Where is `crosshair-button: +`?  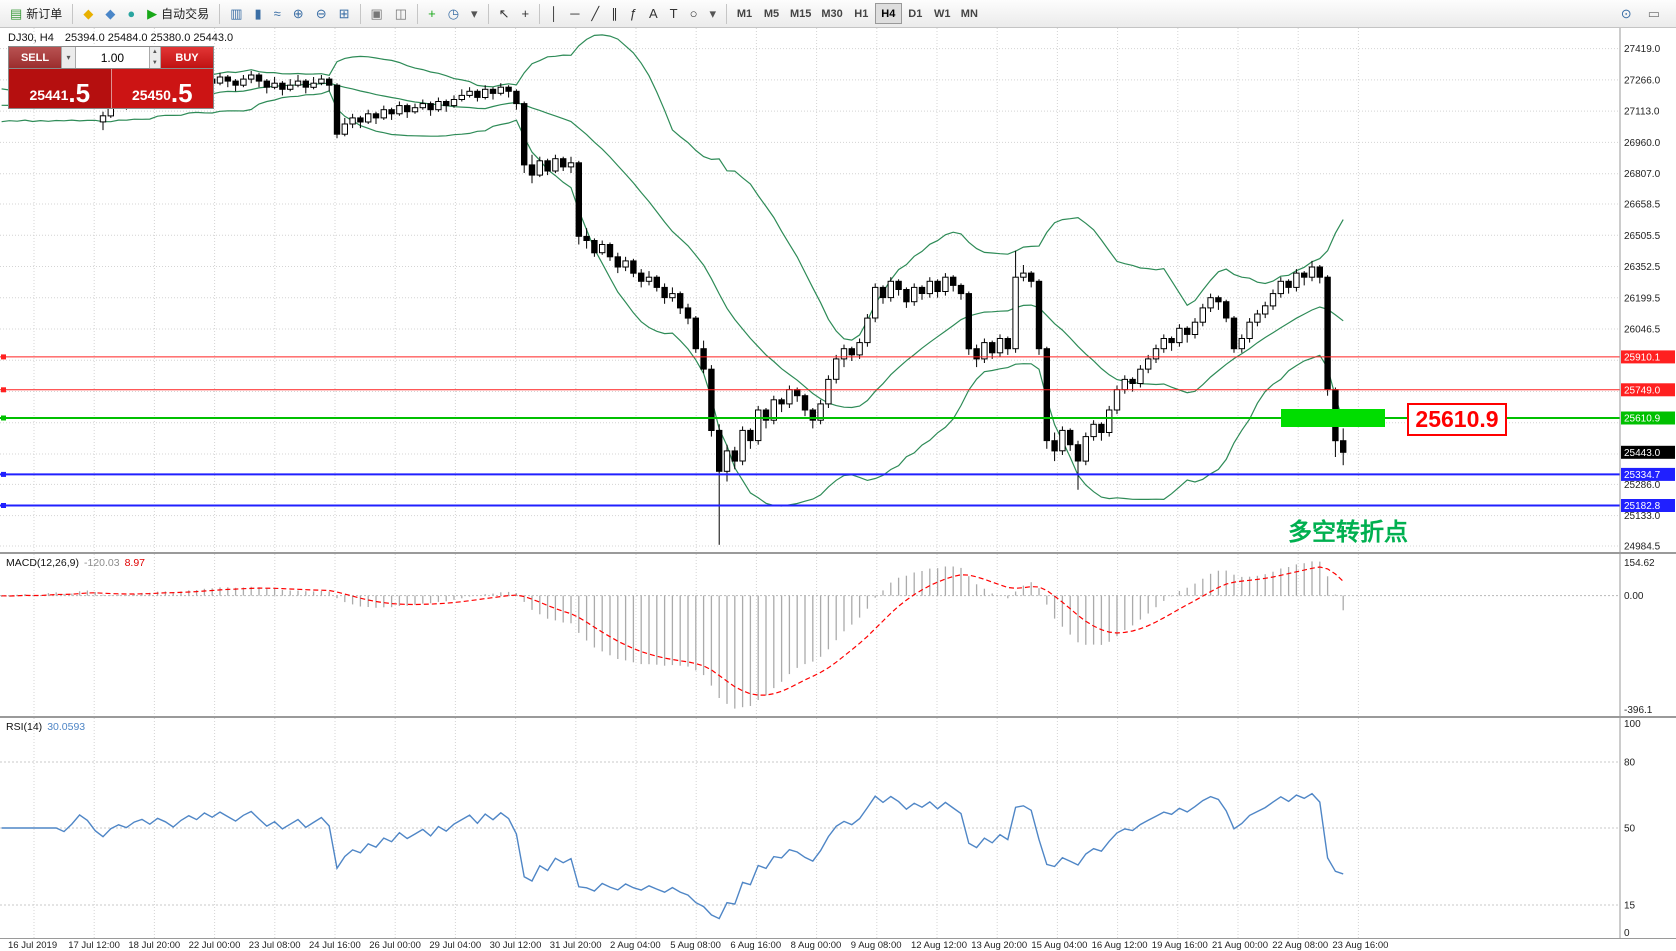
crosshair-button: + is located at coordinates (525, 13).